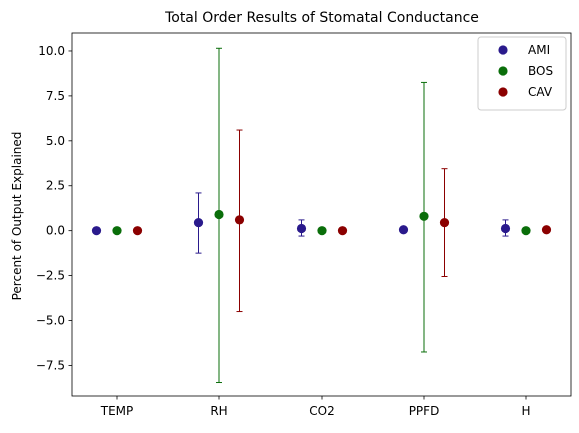 The height and width of the screenshot is (433, 579). Describe the element at coordinates (539, 50) in the screenshot. I see `legend-label: AMI` at that location.